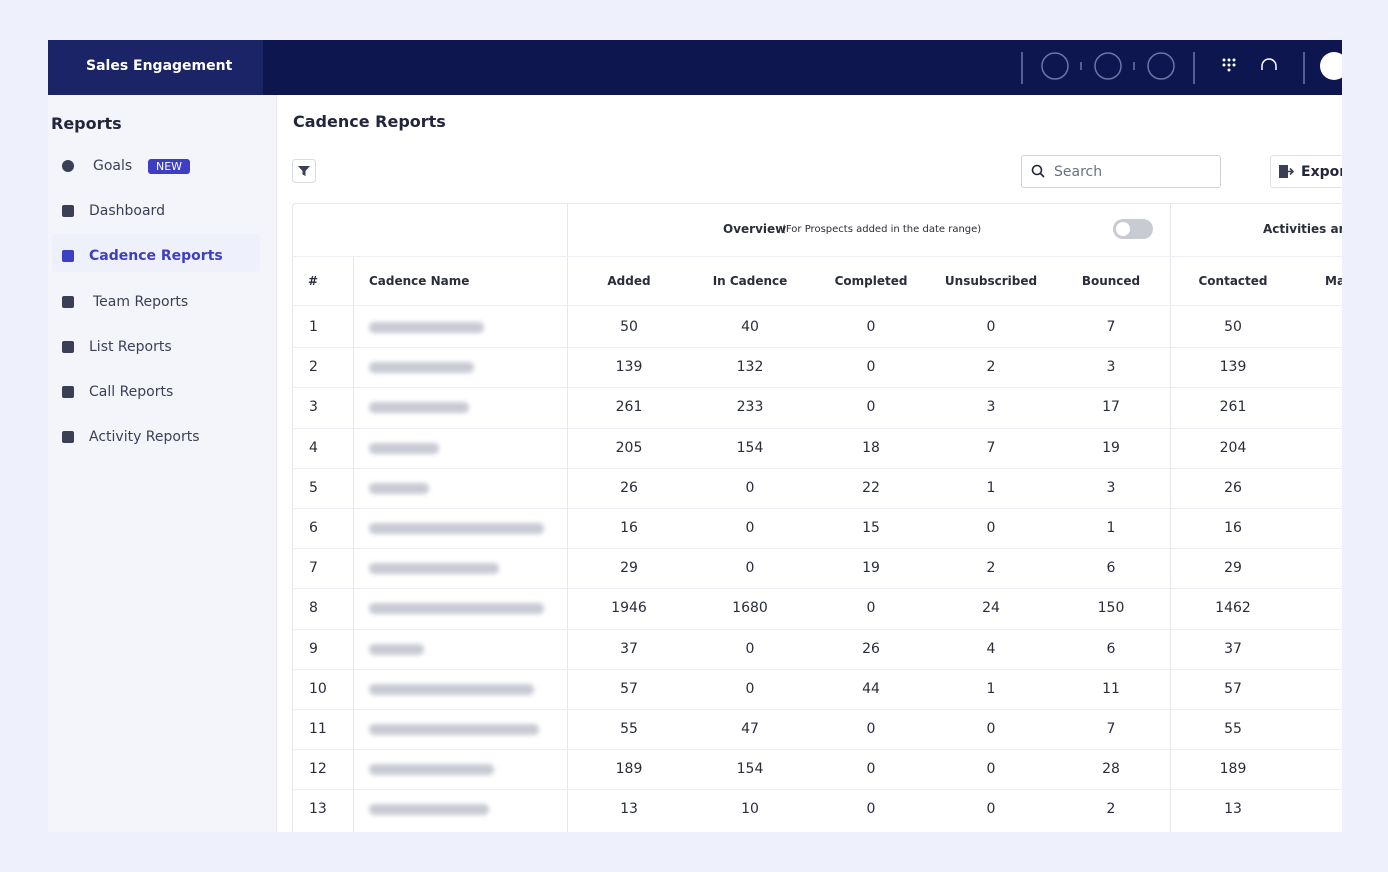 The width and height of the screenshot is (1388, 872). What do you see at coordinates (1233, 688) in the screenshot?
I see `cell-value: 57` at bounding box center [1233, 688].